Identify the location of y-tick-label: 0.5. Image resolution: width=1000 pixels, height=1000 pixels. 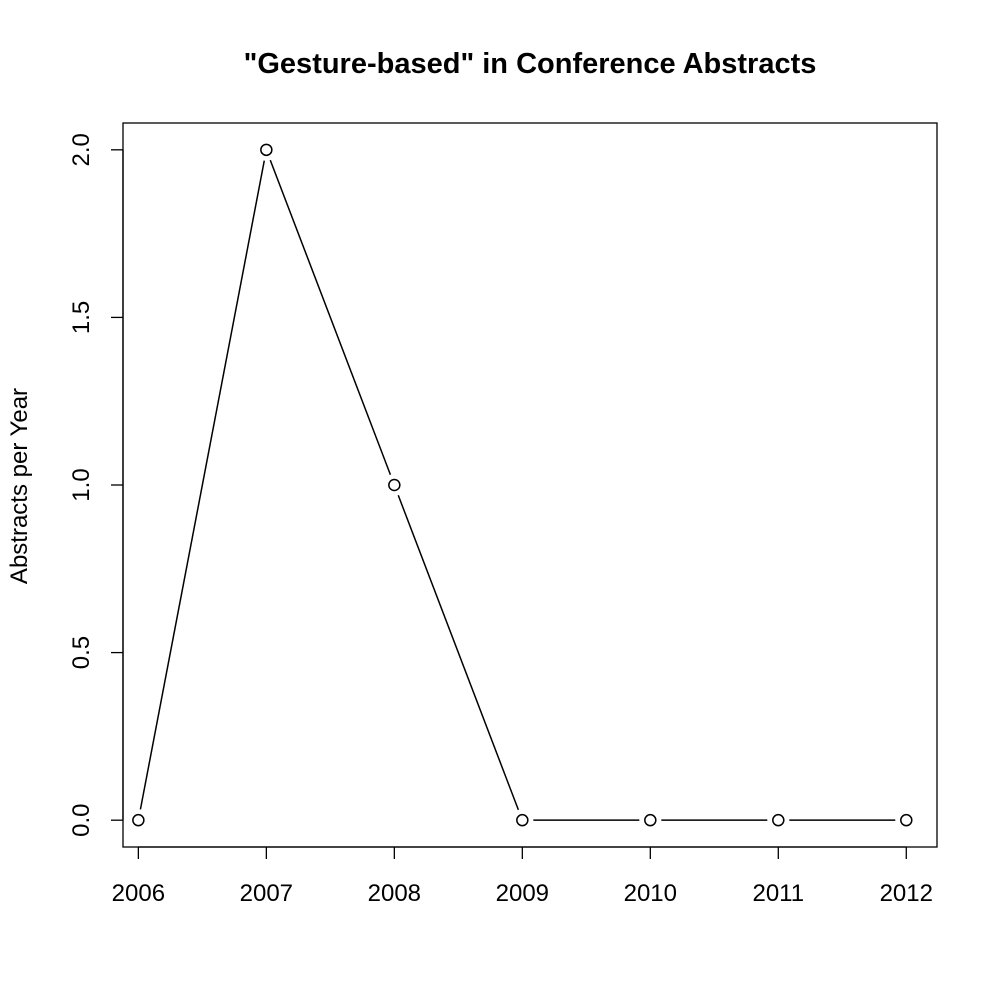
(81, 652).